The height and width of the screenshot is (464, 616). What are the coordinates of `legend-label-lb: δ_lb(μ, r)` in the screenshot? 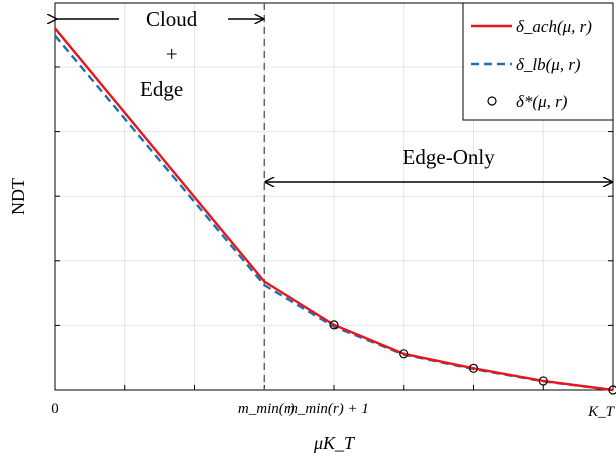 It's located at (548, 64).